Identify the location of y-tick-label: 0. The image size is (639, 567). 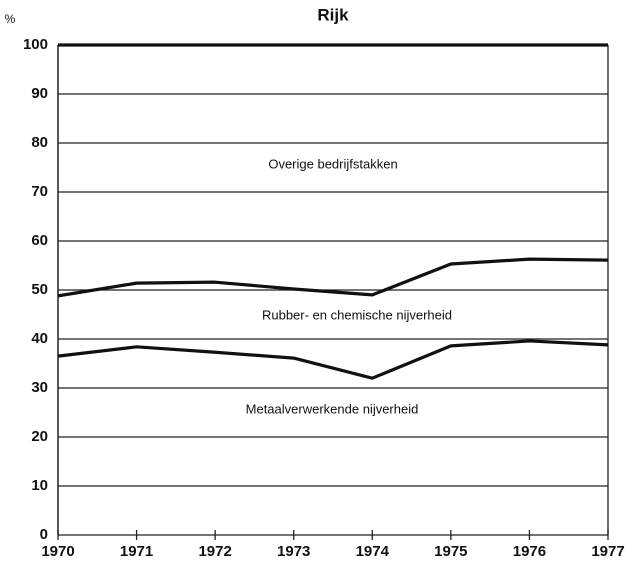
(44, 534).